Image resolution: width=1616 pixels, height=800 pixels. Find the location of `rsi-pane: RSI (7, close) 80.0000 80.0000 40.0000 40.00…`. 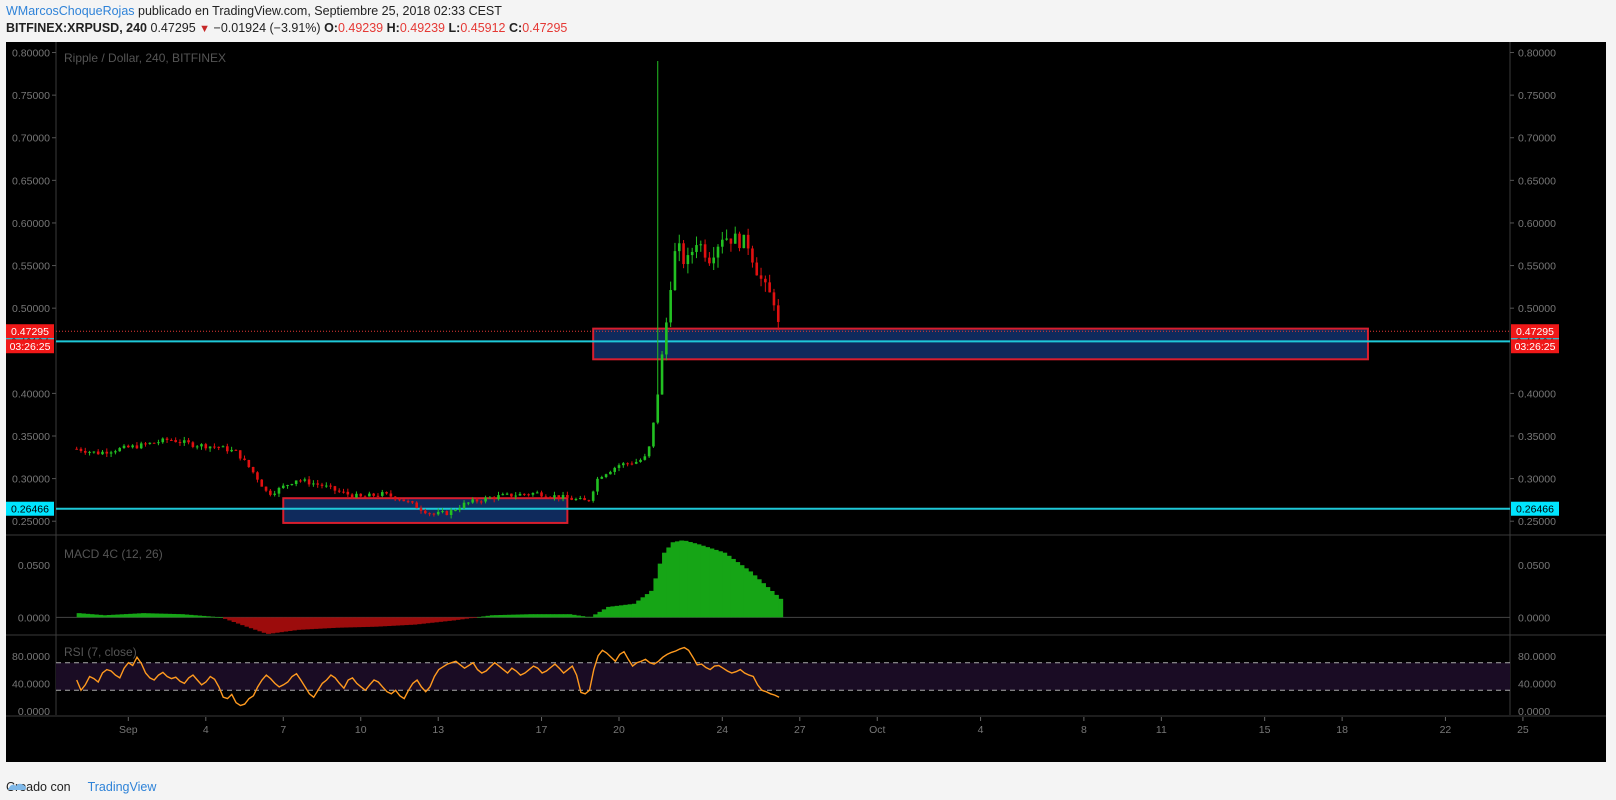

rsi-pane: RSI (7, close) 80.0000 80.0000 40.0000 40.00… is located at coordinates (784, 681).